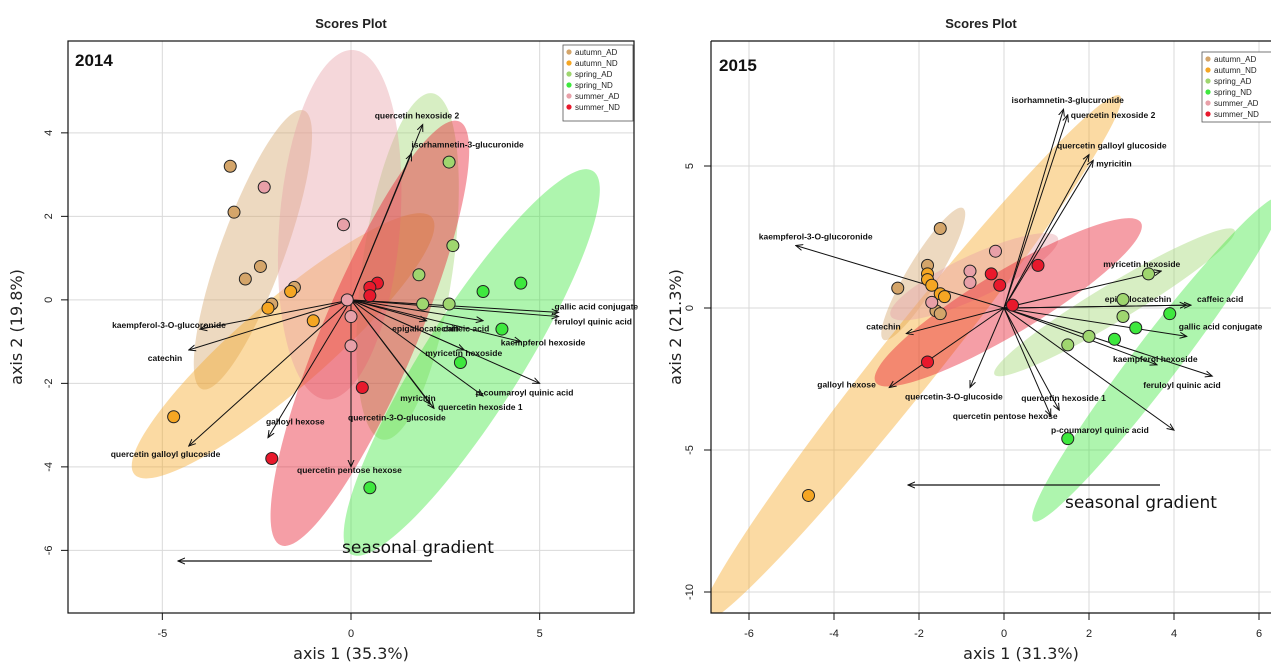  I want to click on chart-title-2015: Scores Plot, so click(981, 23).